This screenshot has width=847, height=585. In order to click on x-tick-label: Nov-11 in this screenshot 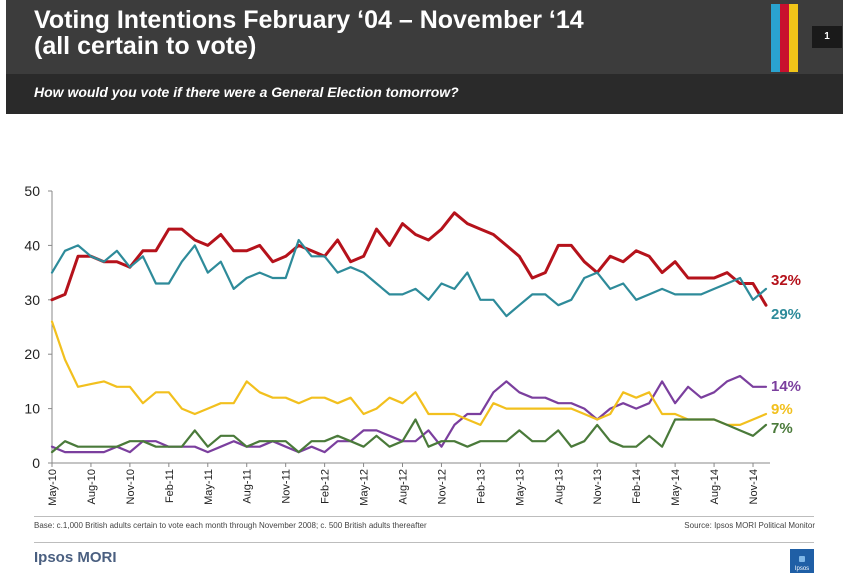, I will do `click(287, 486)`.